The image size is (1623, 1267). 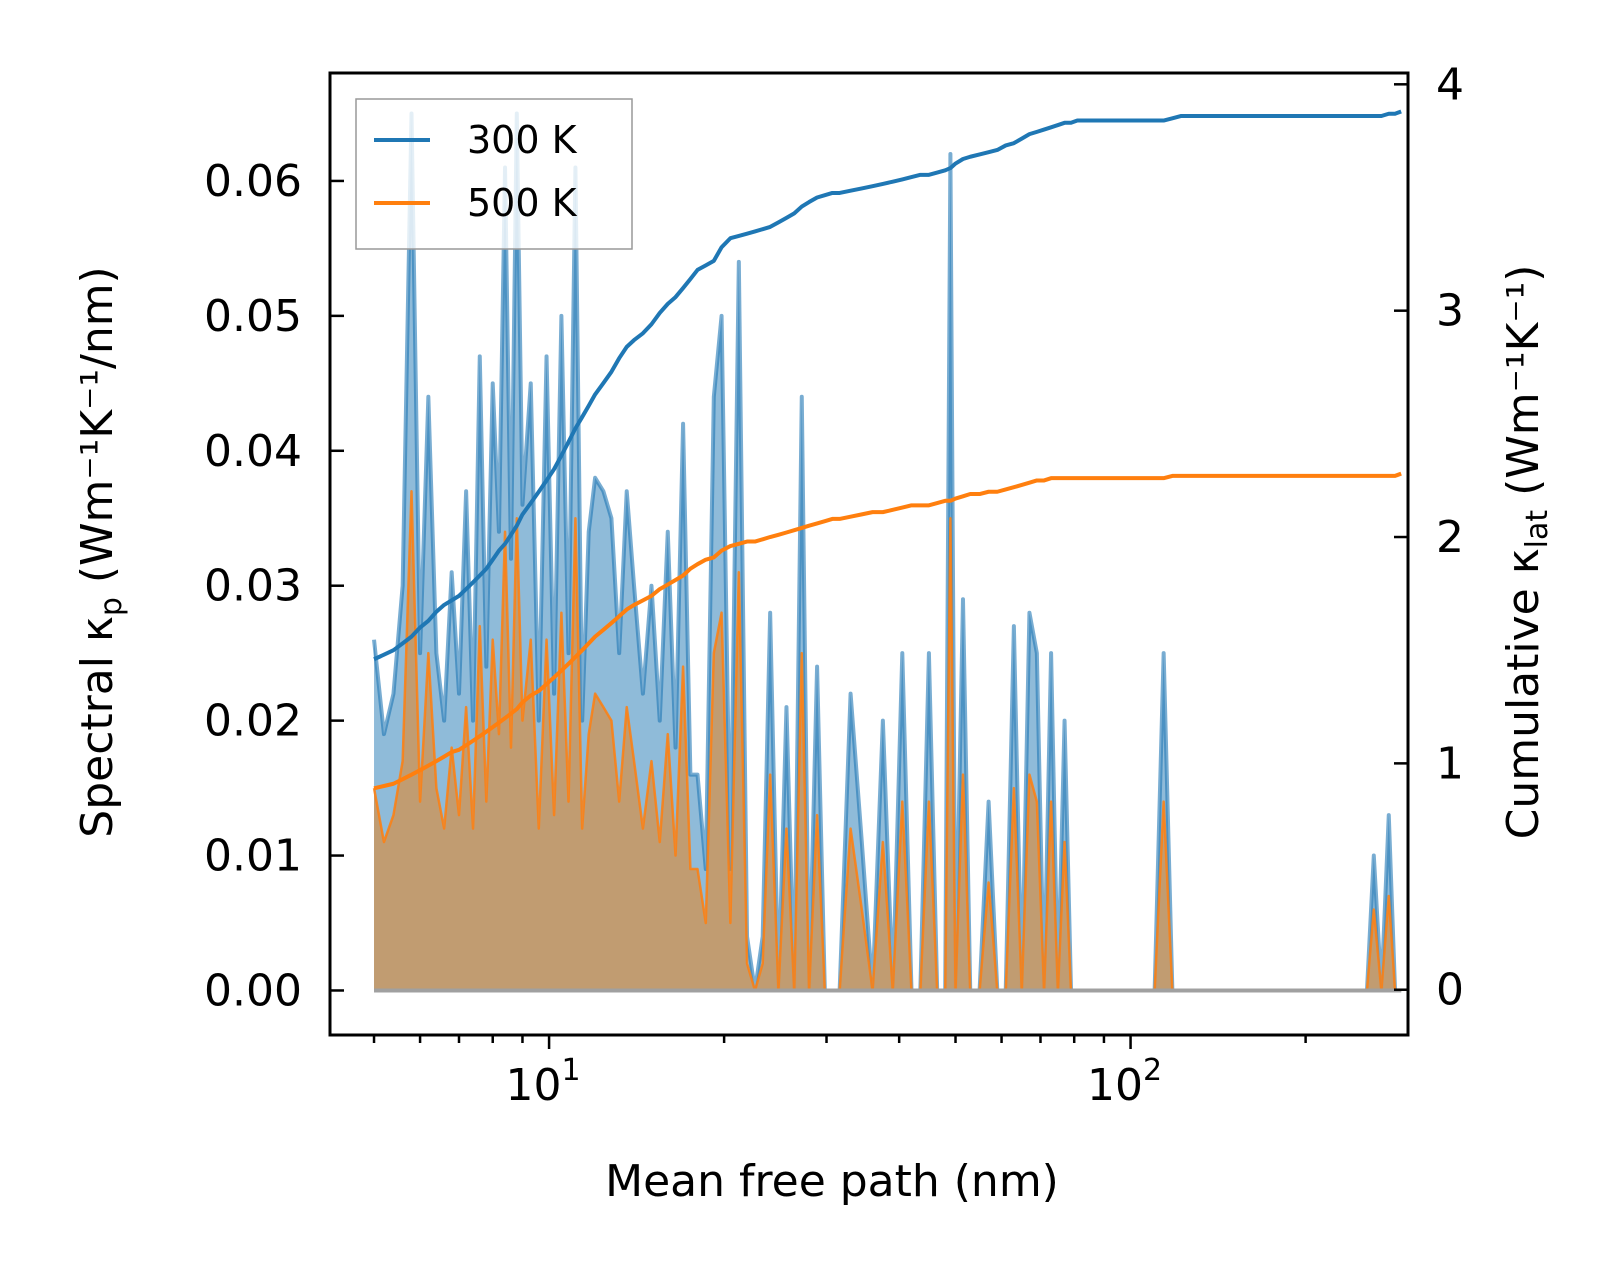 What do you see at coordinates (253, 721) in the screenshot?
I see `y-left-tick-label: 0.02` at bounding box center [253, 721].